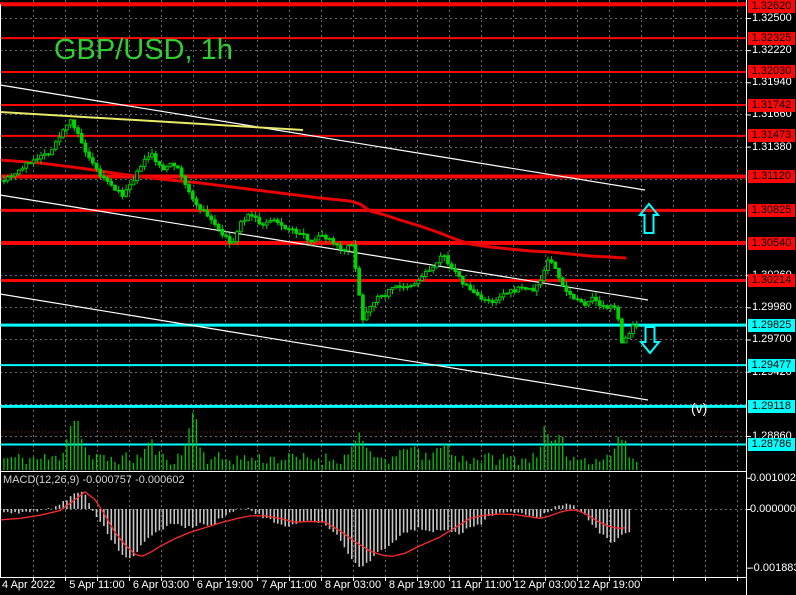  What do you see at coordinates (313, 209) in the screenshot?
I see `ma-line` at bounding box center [313, 209].